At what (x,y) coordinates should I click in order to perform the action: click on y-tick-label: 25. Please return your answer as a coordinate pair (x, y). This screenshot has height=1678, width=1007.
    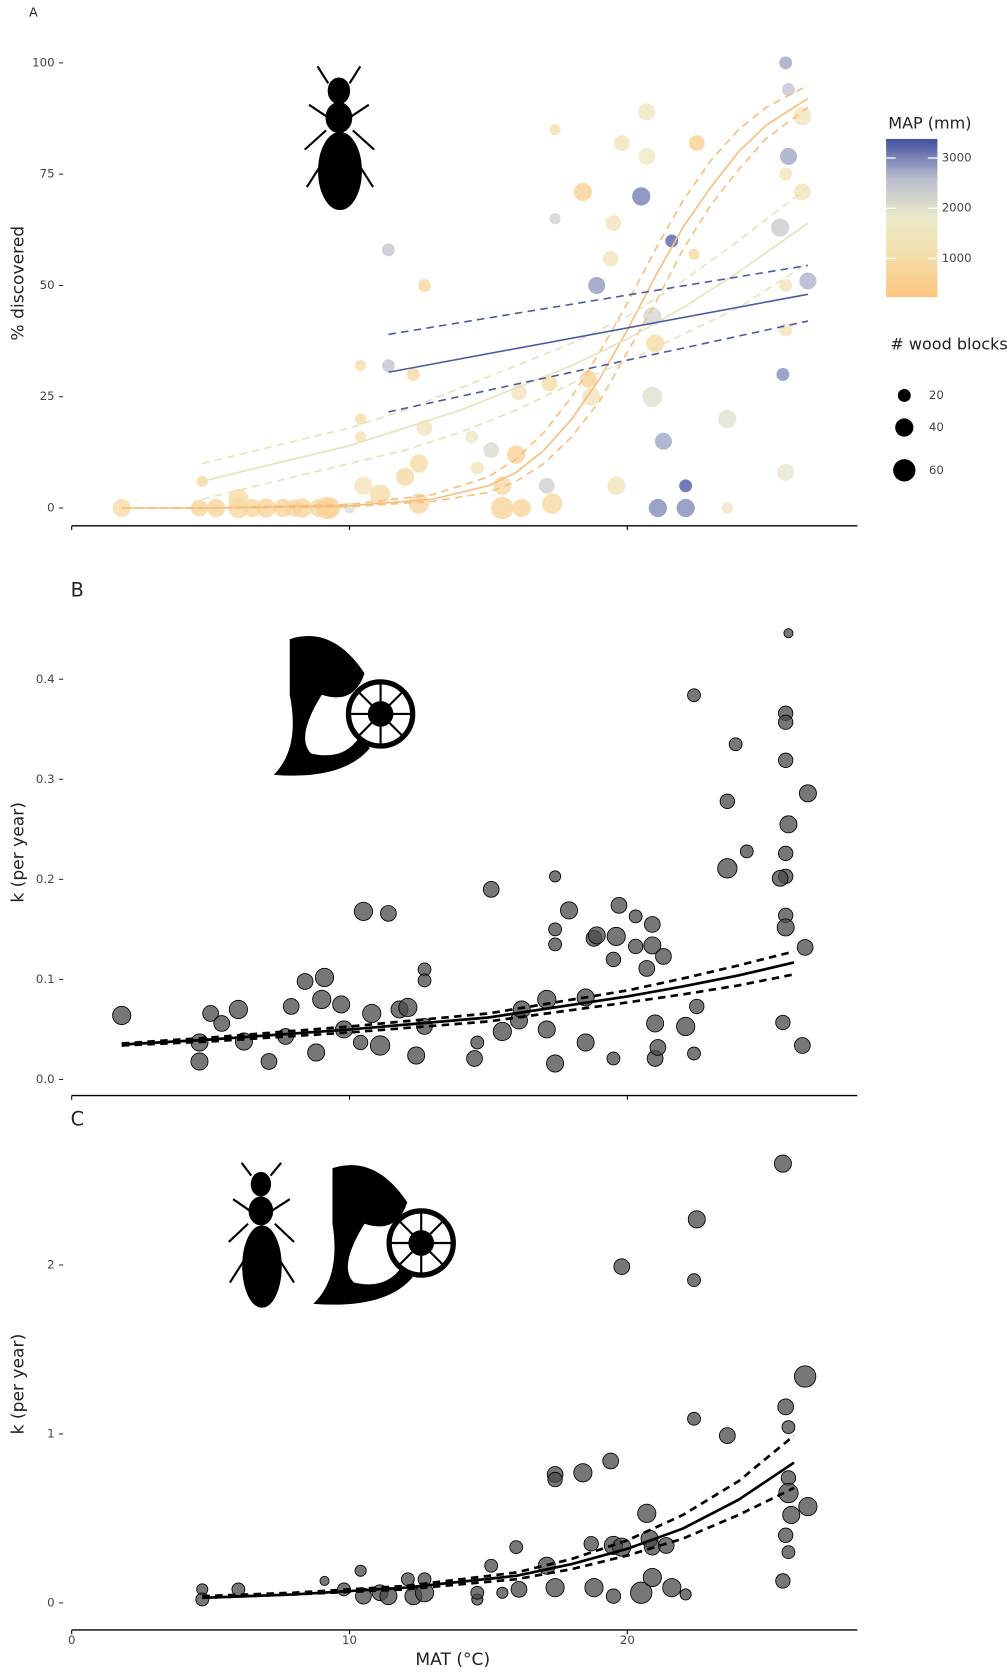
    Looking at the image, I should click on (47, 396).